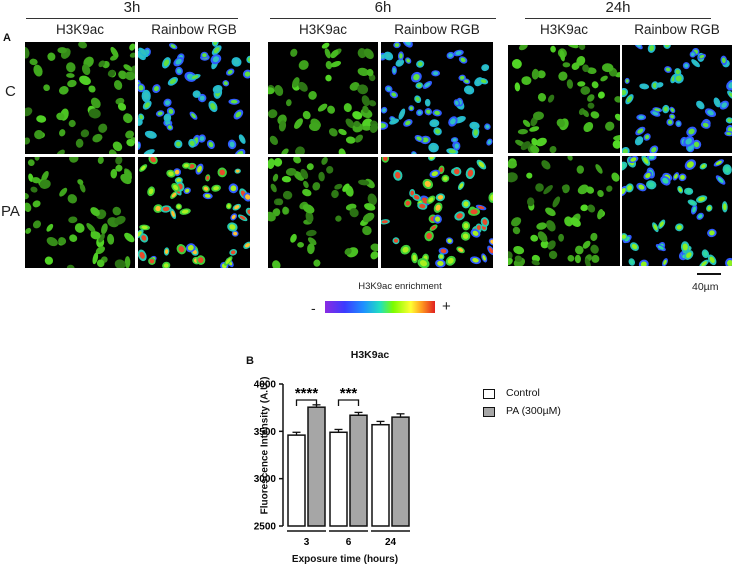  What do you see at coordinates (80, 212) in the screenshot?
I see `micrograph-3h-pa-h3k9ac` at bounding box center [80, 212].